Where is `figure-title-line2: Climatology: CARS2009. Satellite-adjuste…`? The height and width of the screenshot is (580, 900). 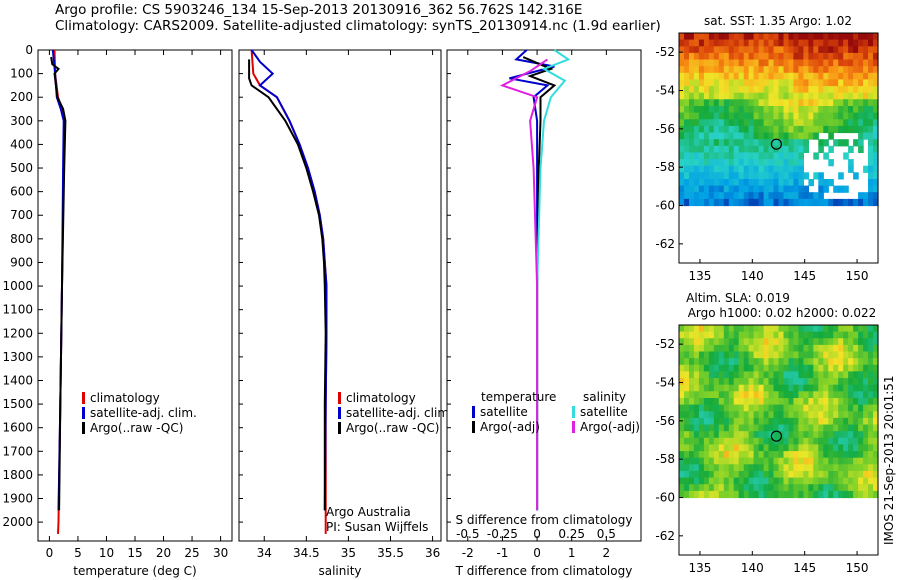
figure-title-line2: Climatology: CARS2009. Satellite-adjuste… is located at coordinates (358, 26).